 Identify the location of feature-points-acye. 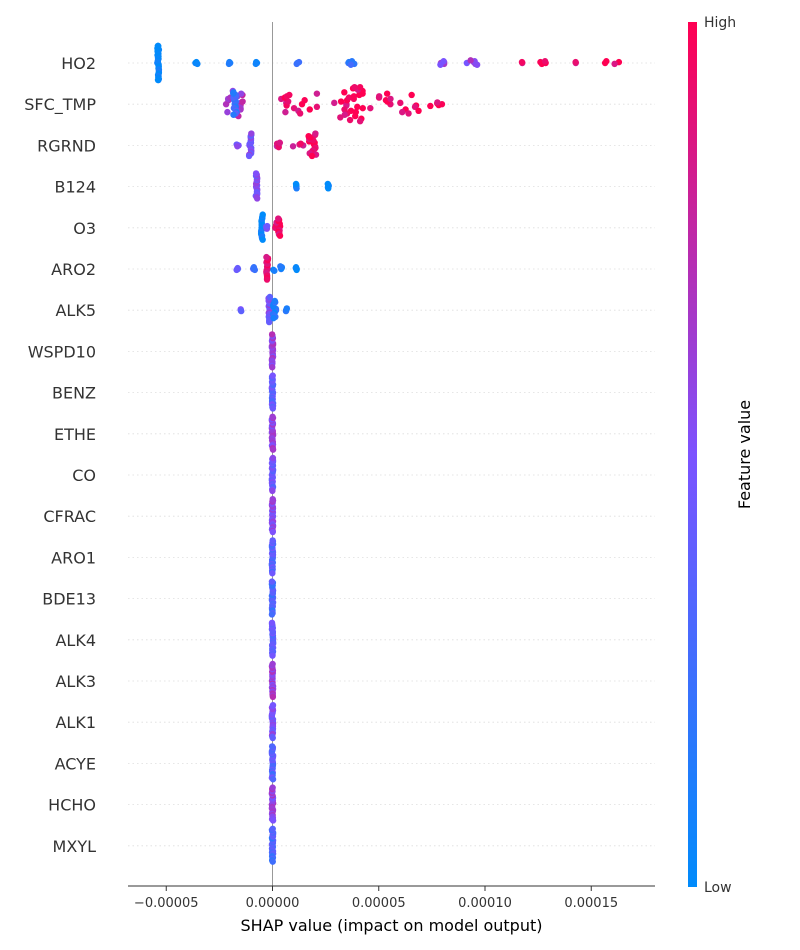
(272, 763).